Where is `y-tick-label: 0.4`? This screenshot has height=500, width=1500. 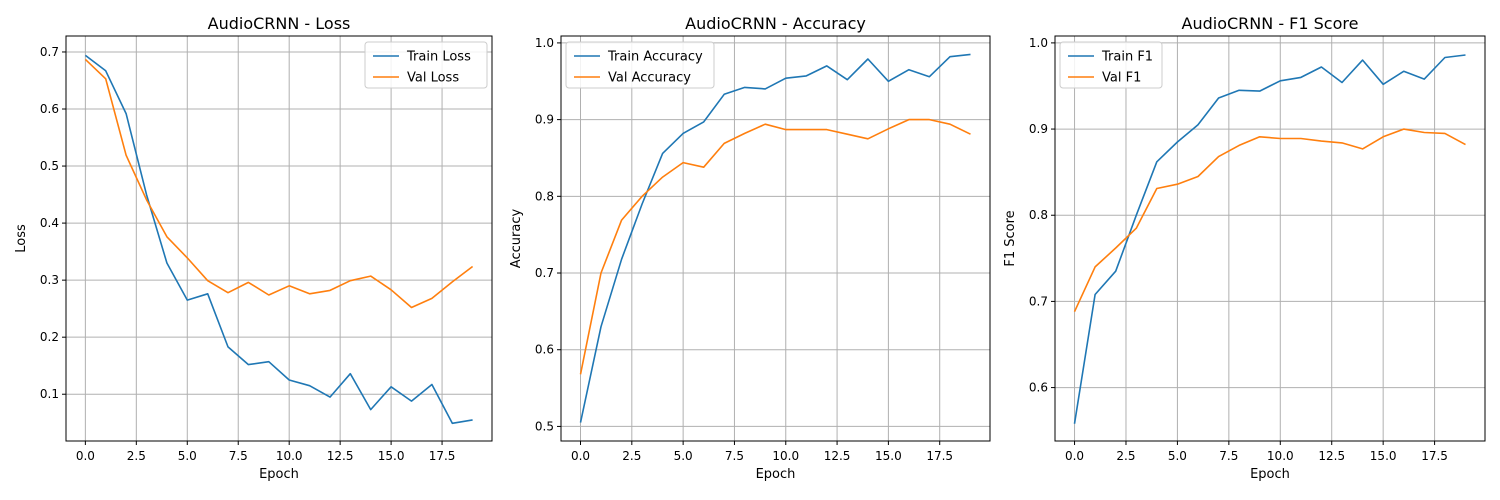 y-tick-label: 0.4 is located at coordinates (49, 223).